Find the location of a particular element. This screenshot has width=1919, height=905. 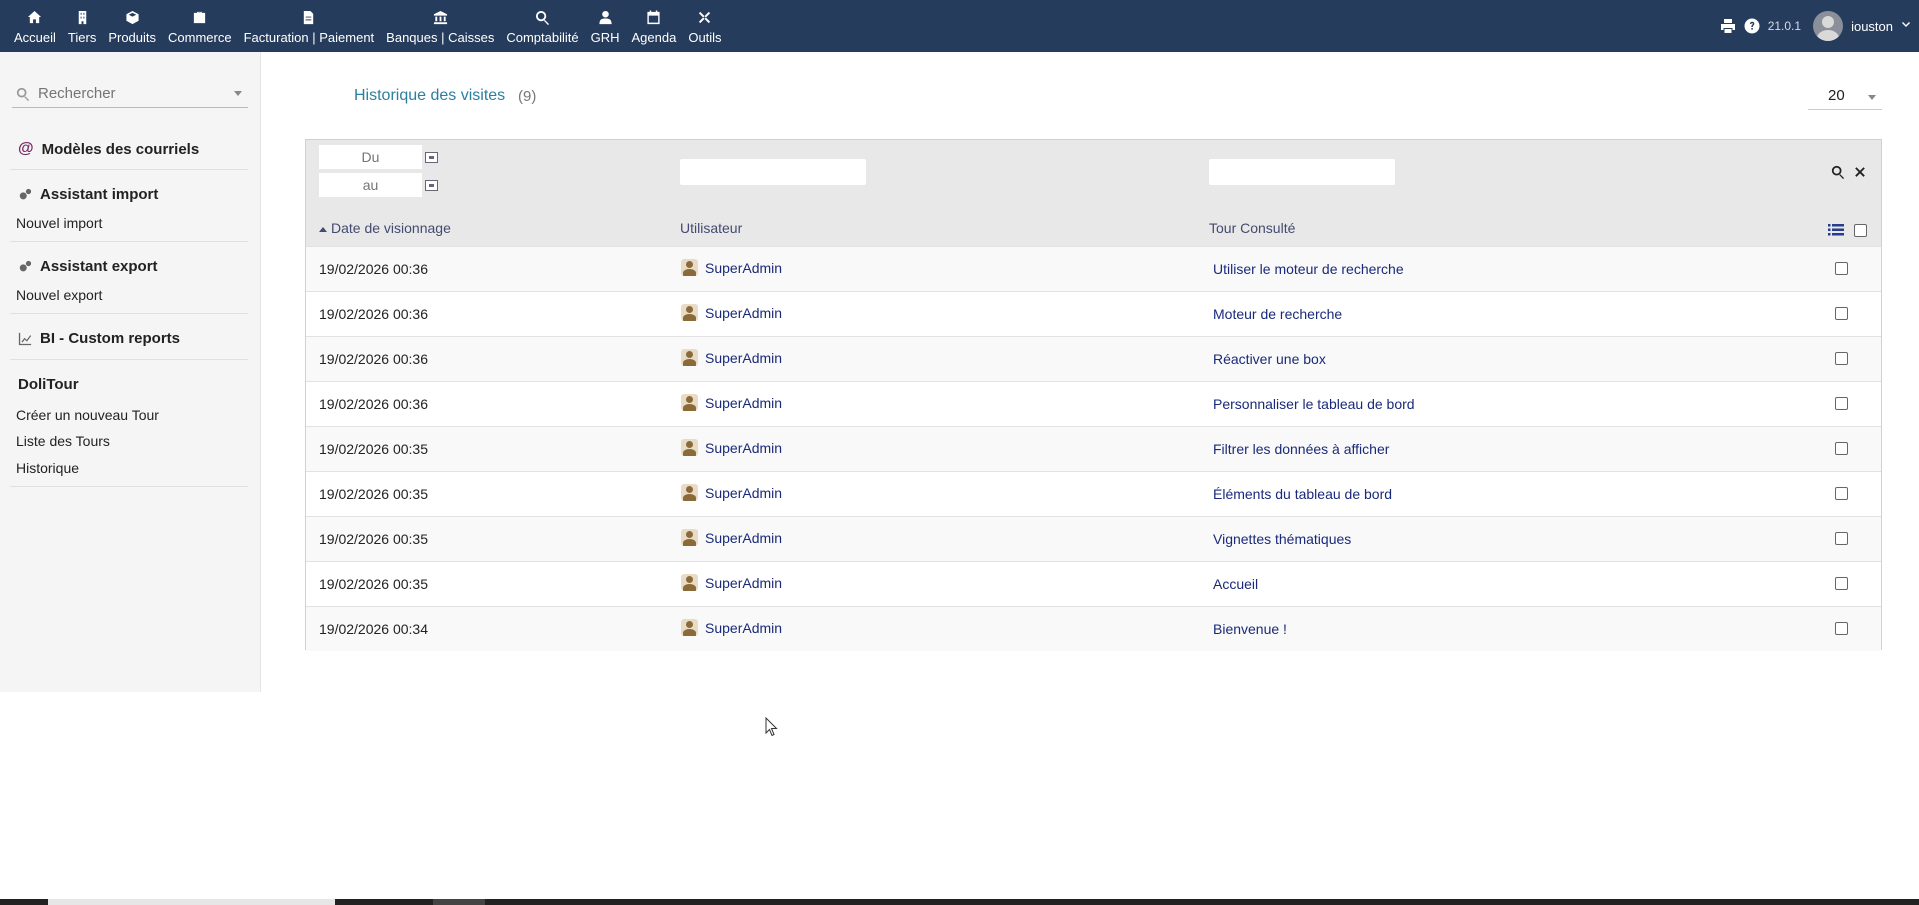

topbar-right-tools: 21.0.1 iouston is located at coordinates (1815, 26).